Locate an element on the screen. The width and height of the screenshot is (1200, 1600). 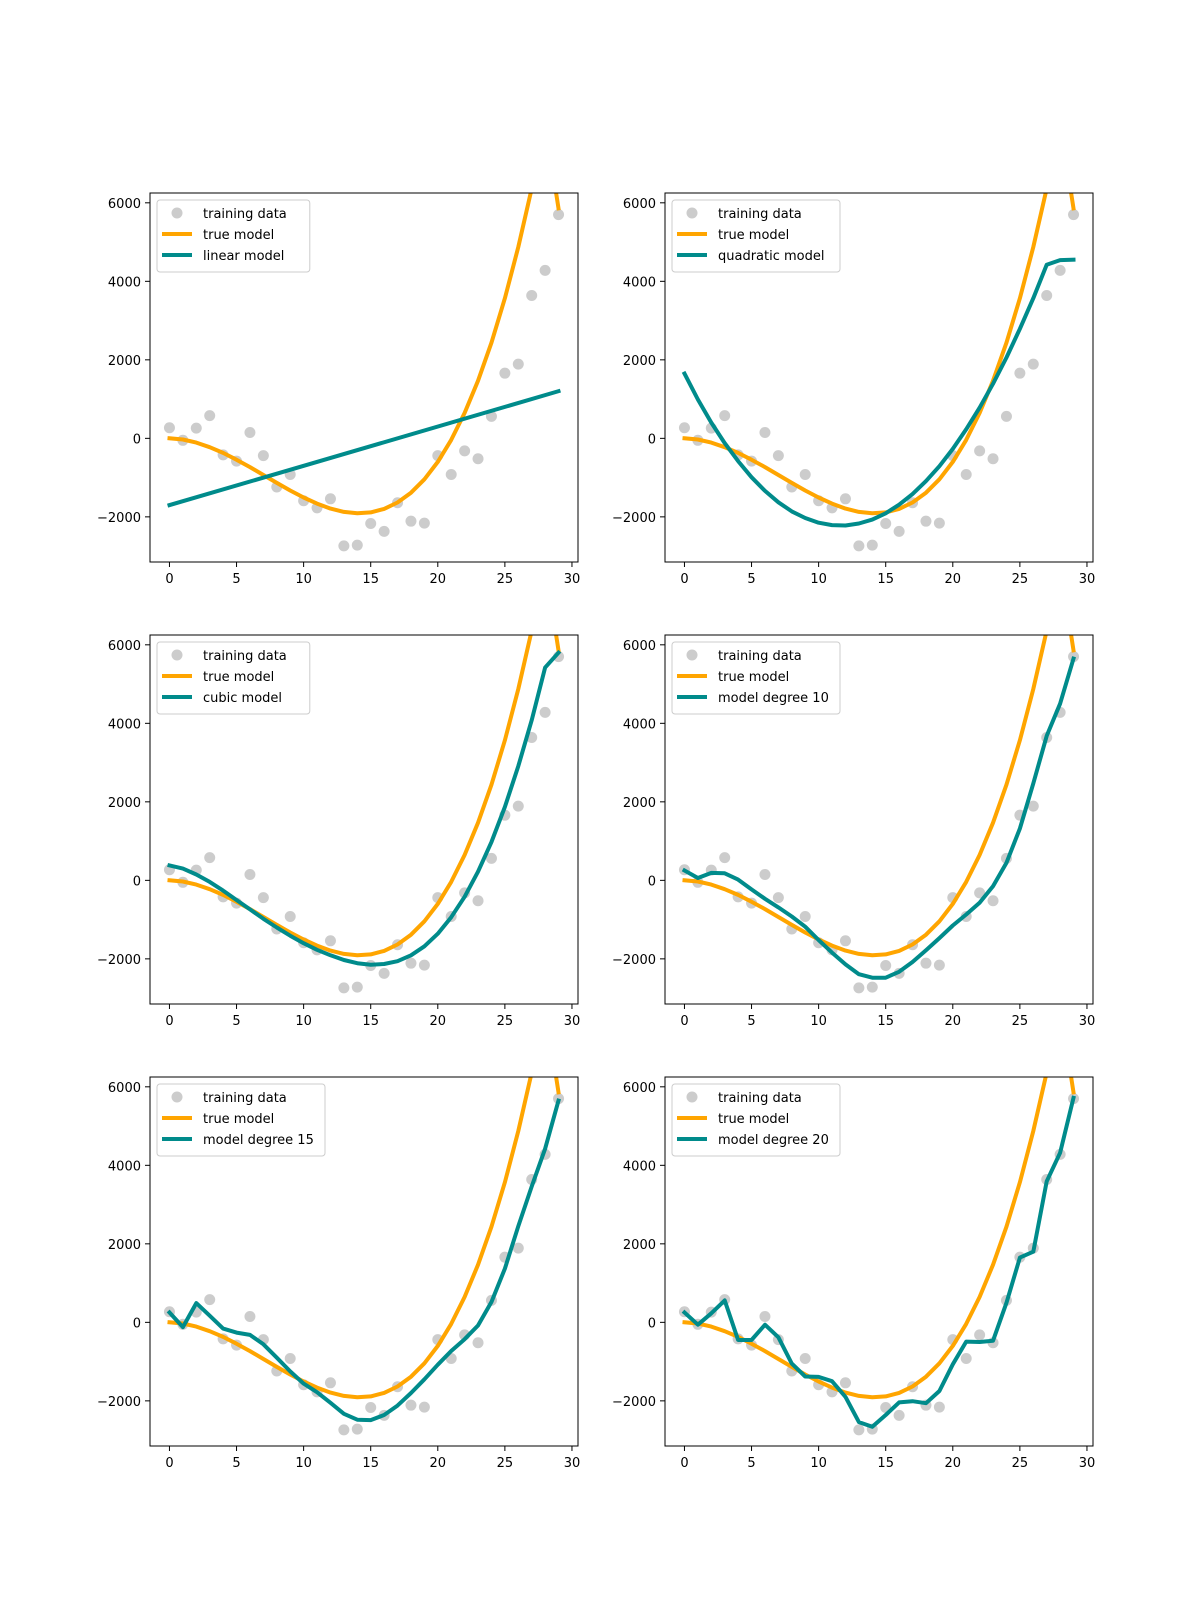
legend-label: model degree 15 is located at coordinates (258, 1140).